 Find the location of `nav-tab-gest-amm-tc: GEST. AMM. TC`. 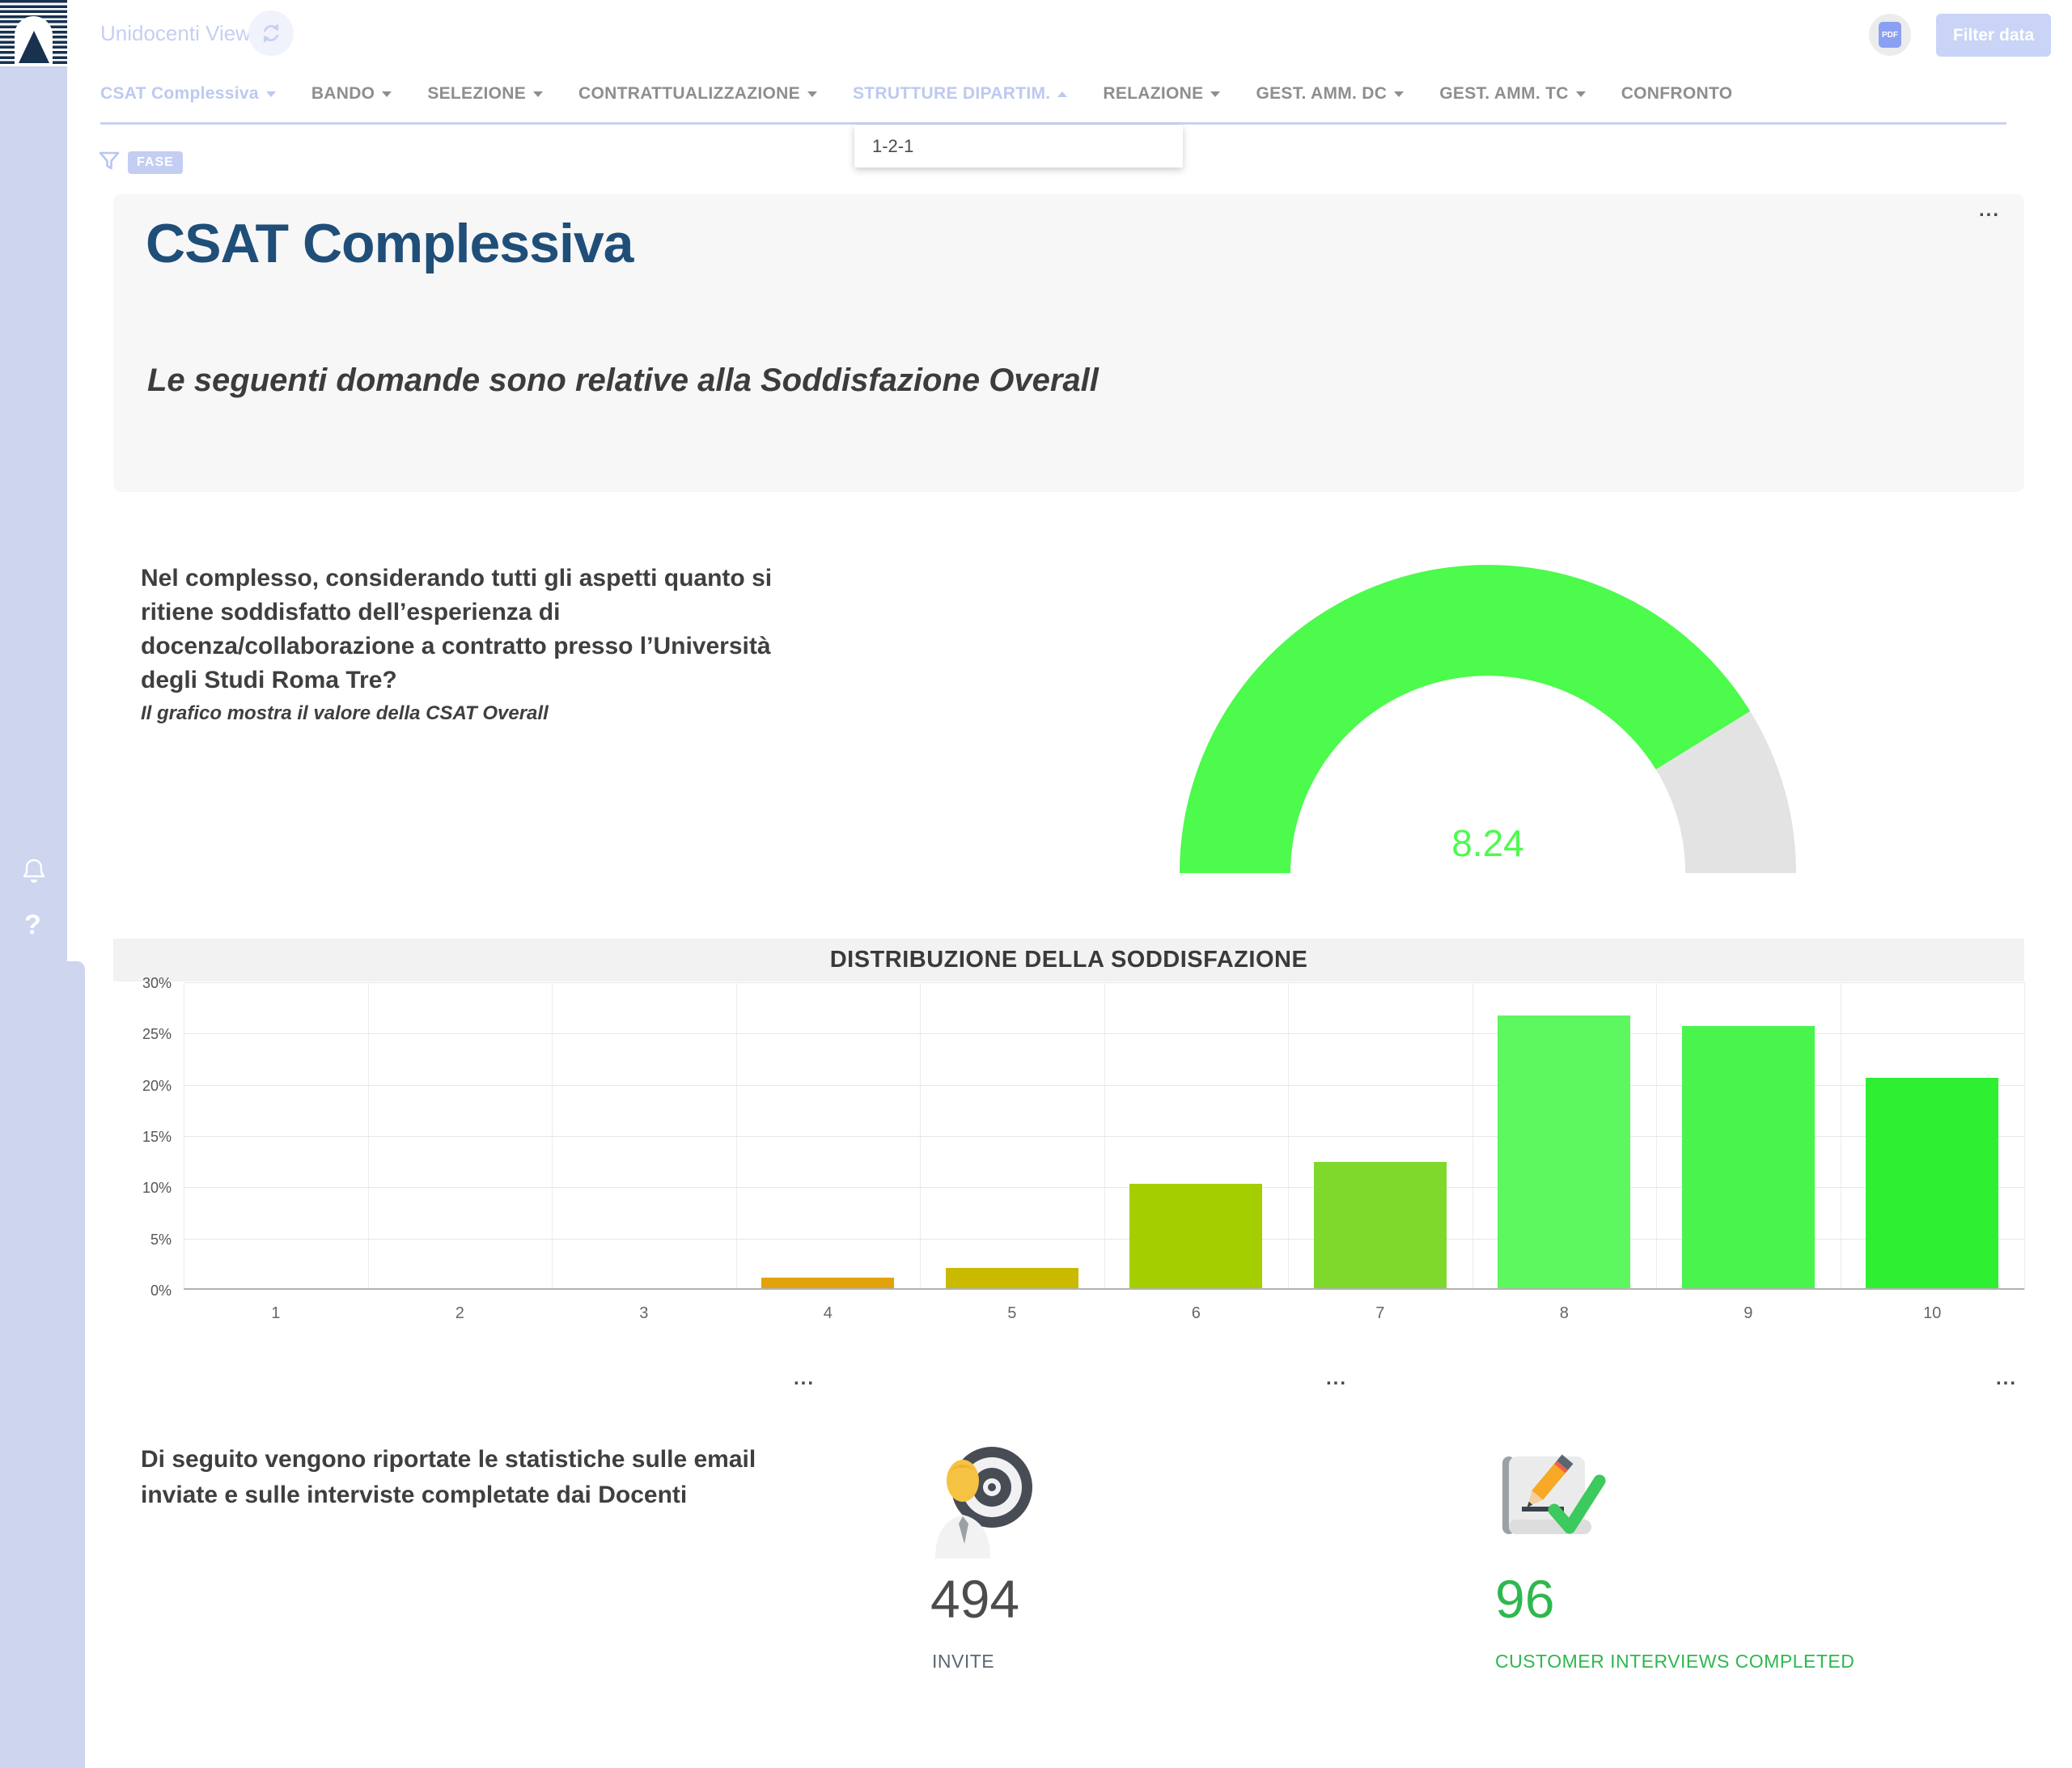

nav-tab-gest-amm-tc: GEST. AMM. TC is located at coordinates (1513, 94).